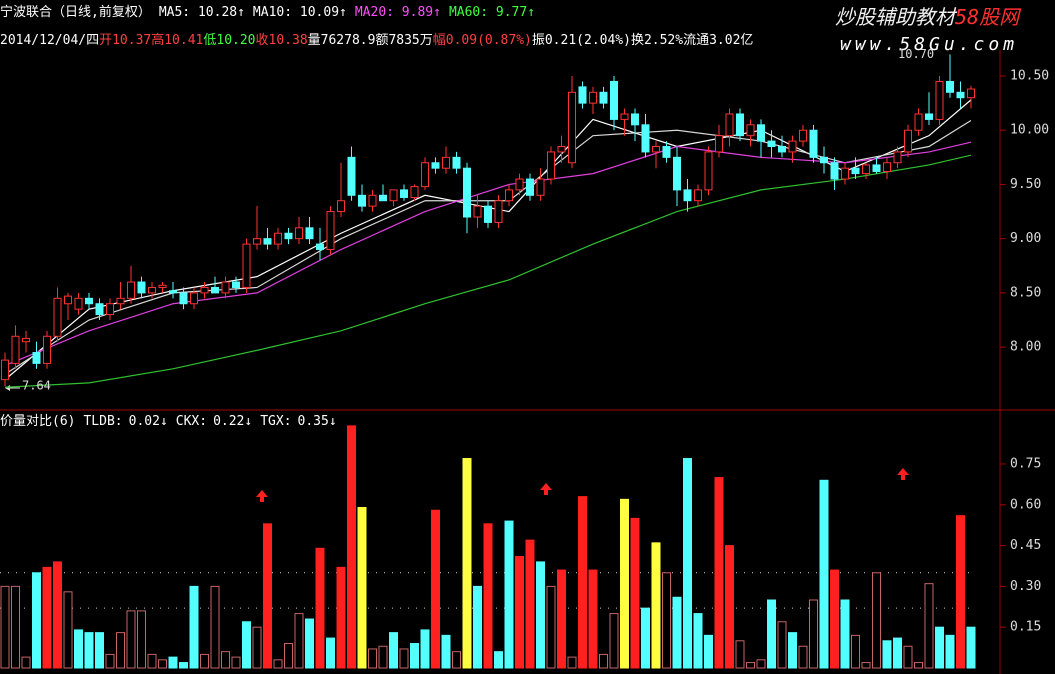 The image size is (1055, 674). Describe the element at coordinates (49, 40) in the screenshot. I see `header-item: 2014/12/04/四` at that location.